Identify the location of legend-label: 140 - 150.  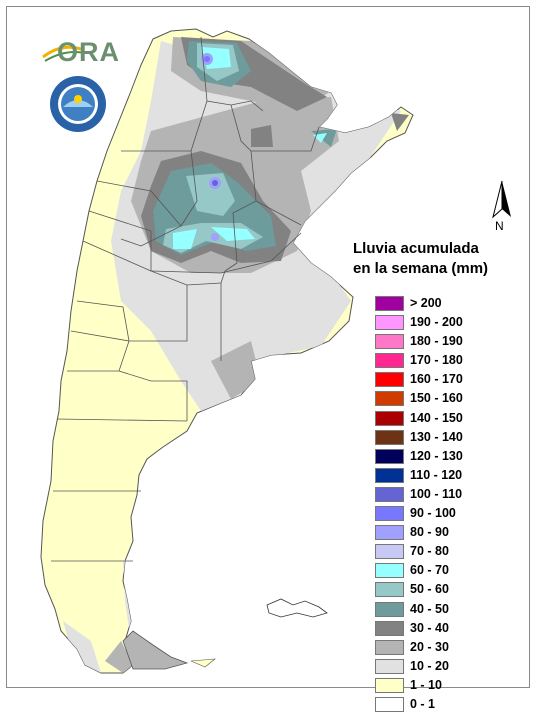
(436, 417).